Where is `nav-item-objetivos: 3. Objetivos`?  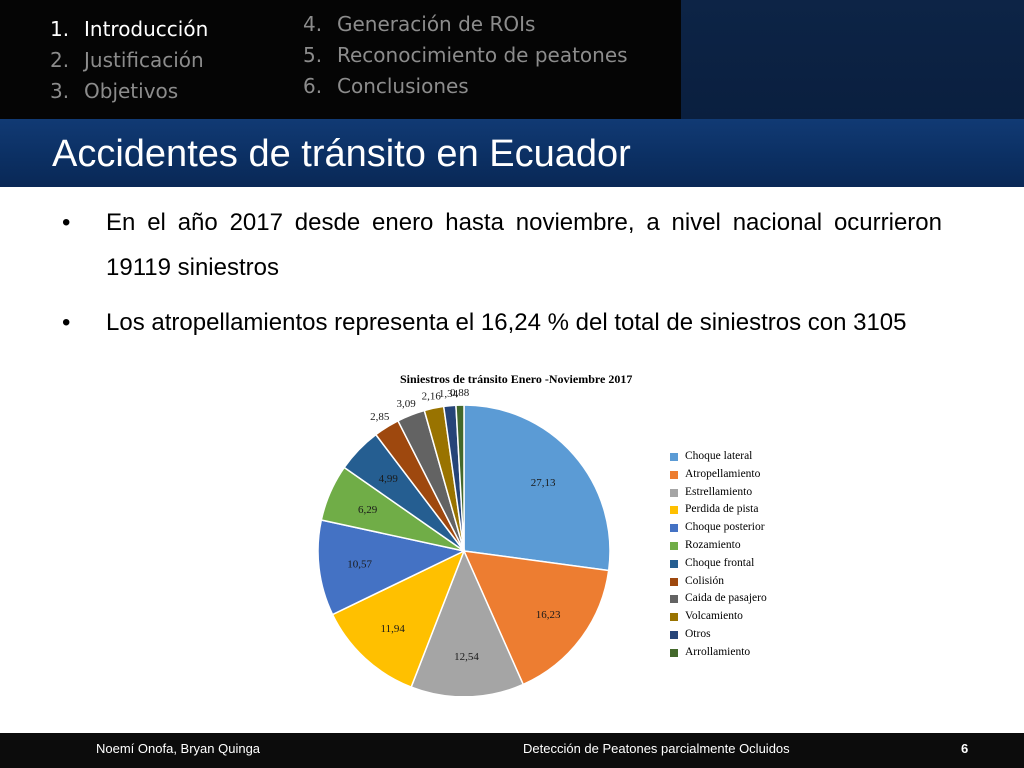 nav-item-objetivos: 3. Objetivos is located at coordinates (114, 91).